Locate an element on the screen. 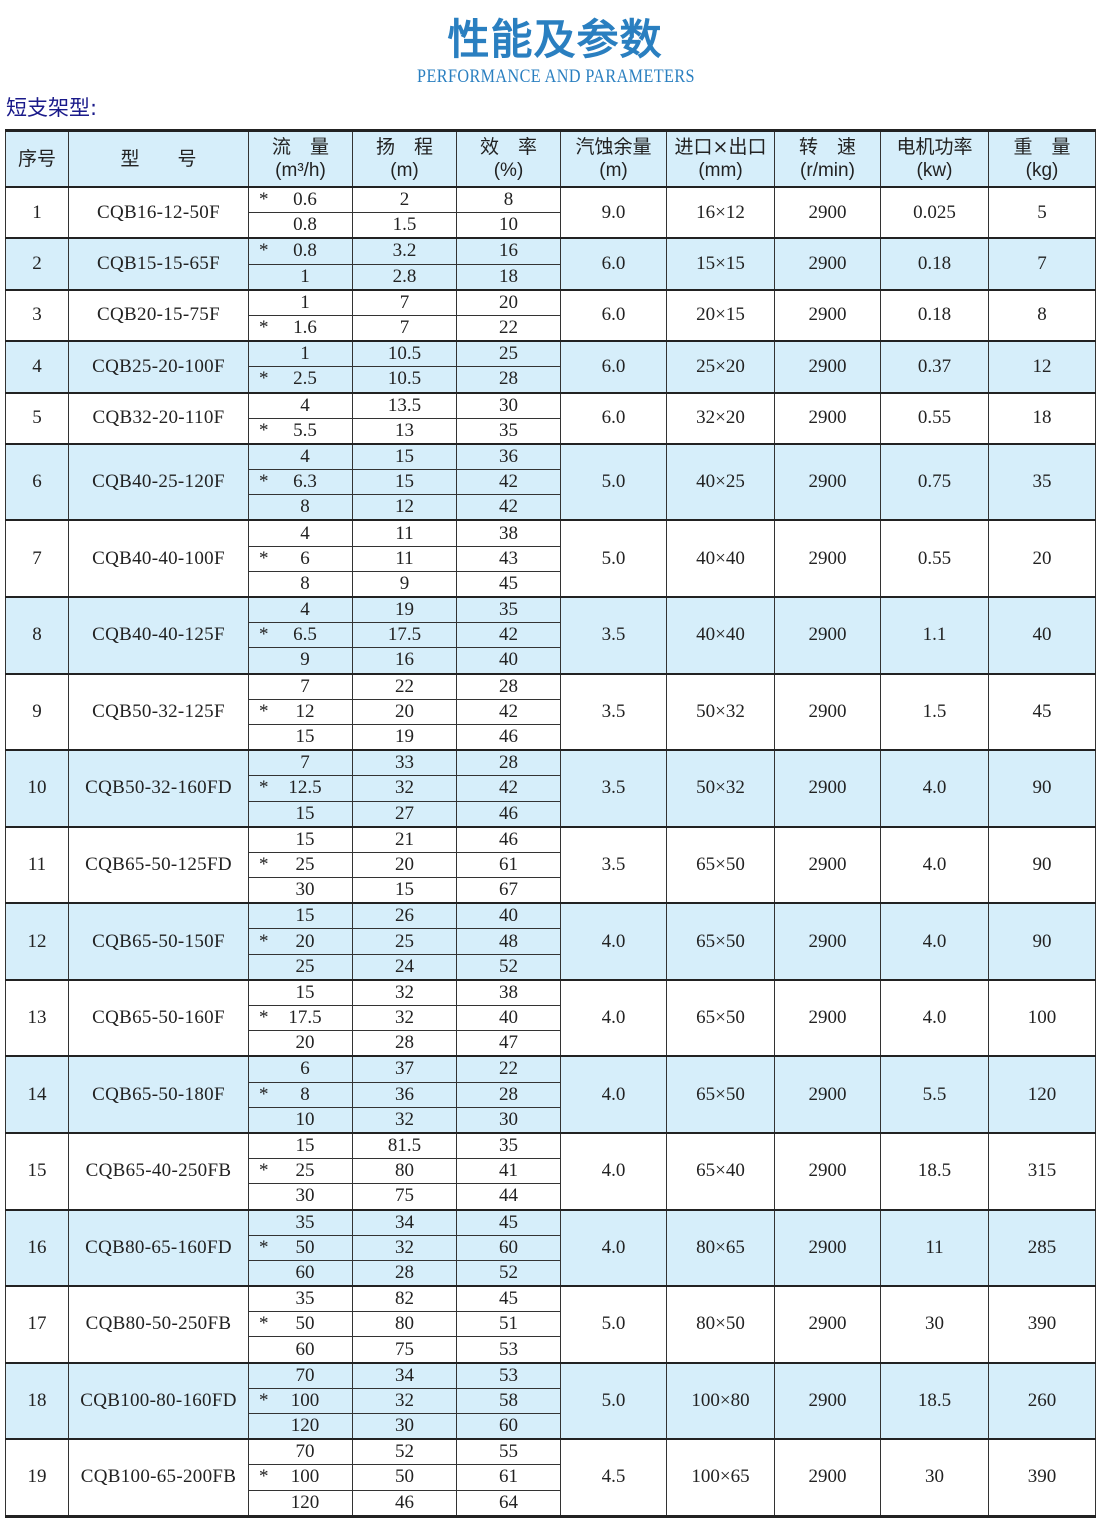  table-row: 0.8 1.5 10 is located at coordinates (551, 225).